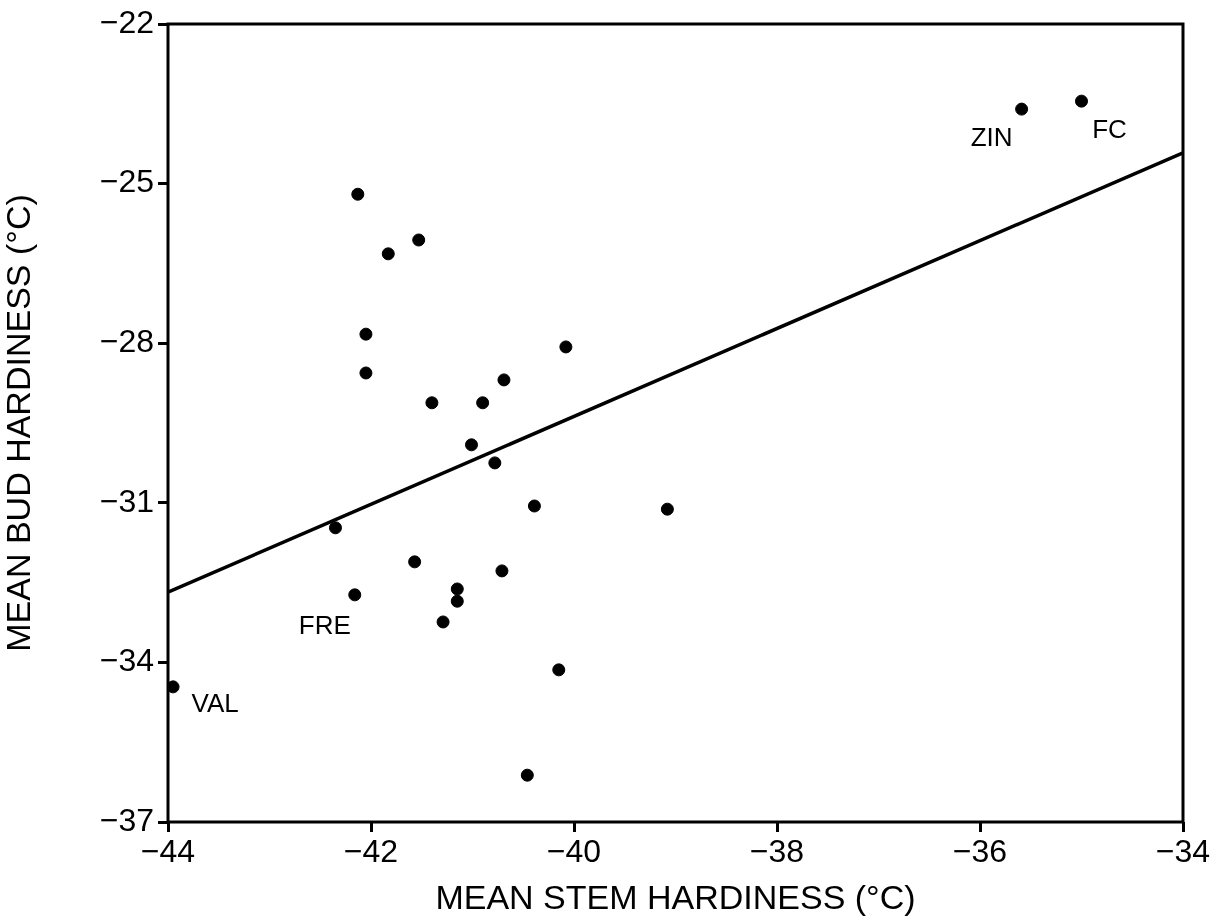  Describe the element at coordinates (991, 137) in the screenshot. I see `annotation: ZIN` at that location.